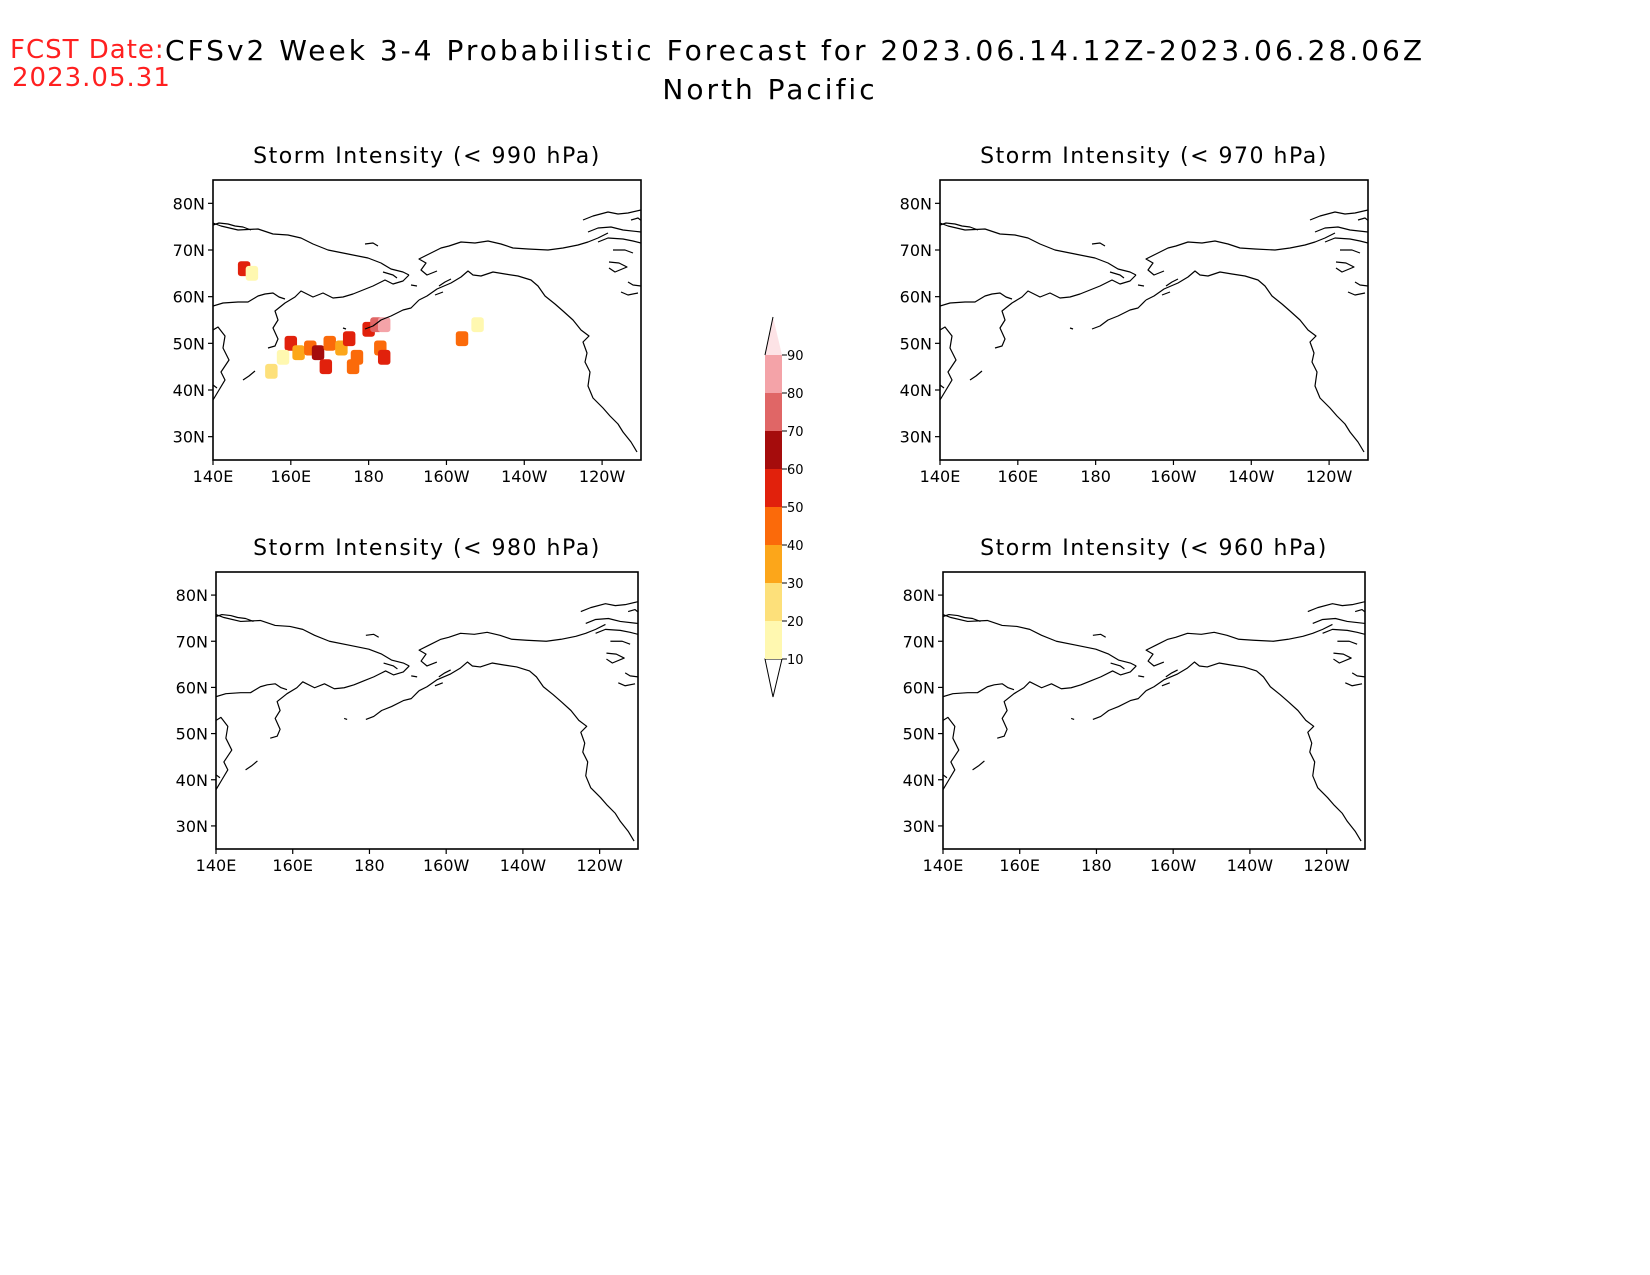  I want to click on colorbar-lower-extension, so click(773, 678).